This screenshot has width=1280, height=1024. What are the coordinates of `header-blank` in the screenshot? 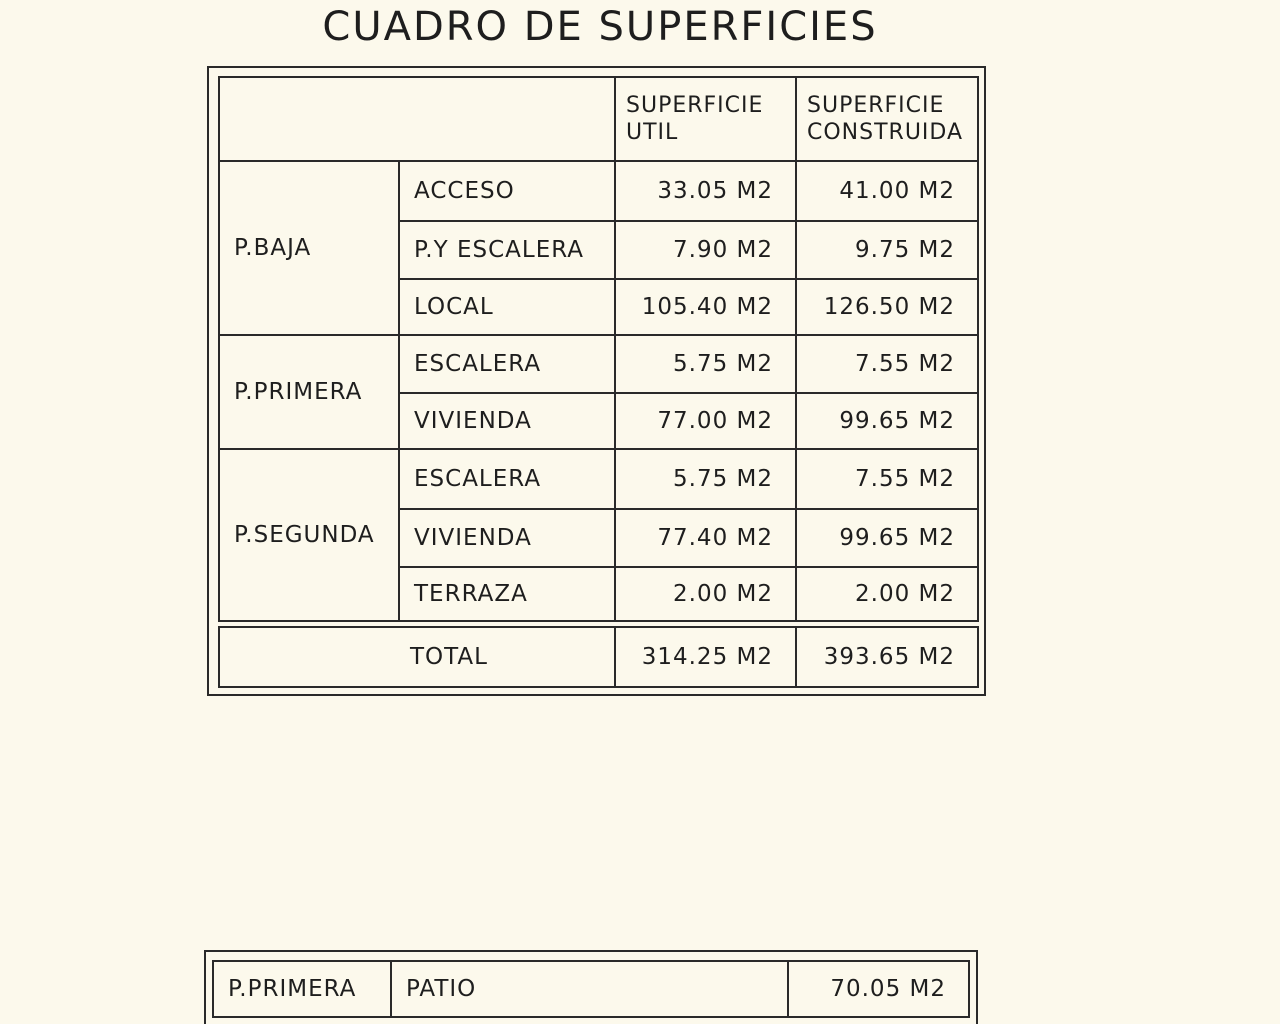 It's located at (417, 119).